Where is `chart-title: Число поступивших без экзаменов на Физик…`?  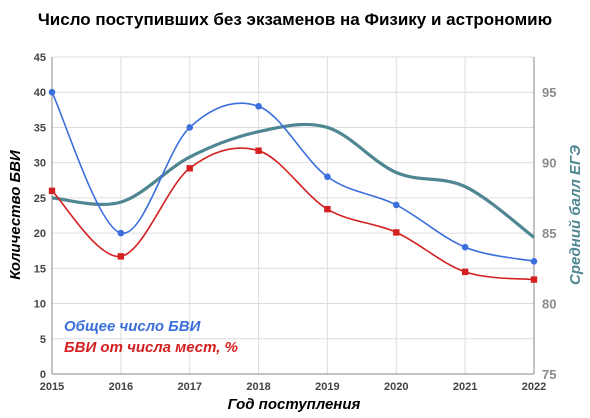
chart-title: Число поступивших без экзаменов на Физик… is located at coordinates (295, 19).